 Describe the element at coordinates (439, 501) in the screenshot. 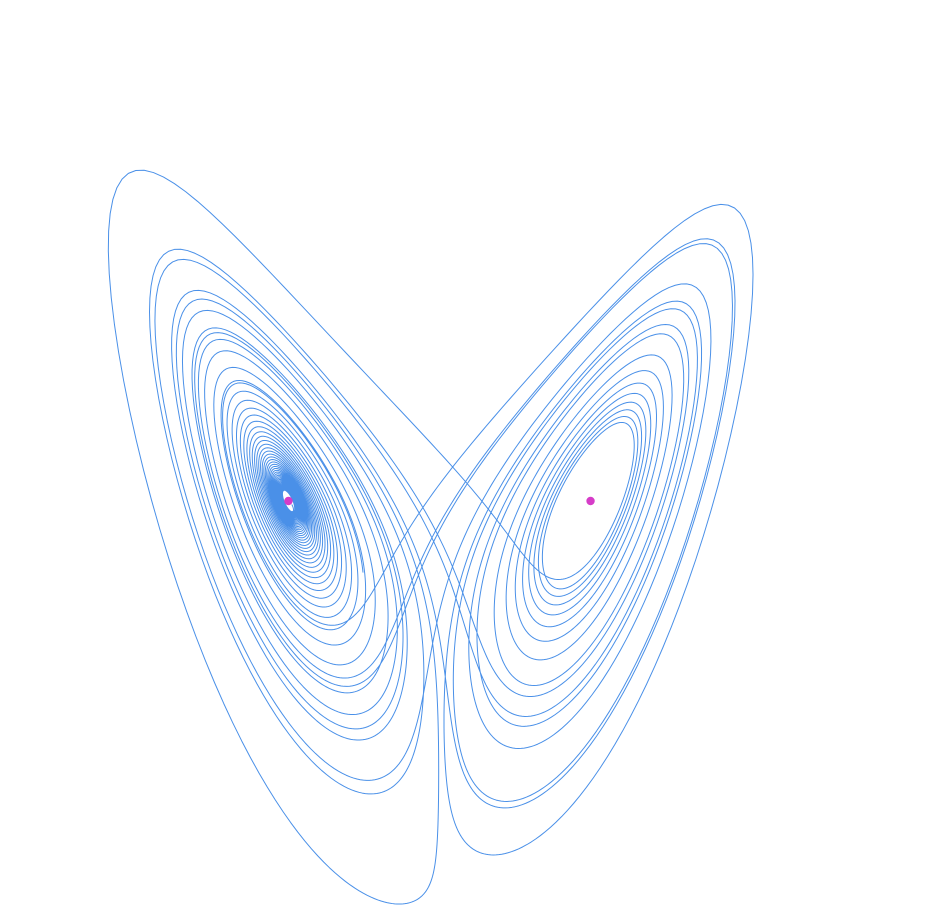

I see `fixed-point-layer` at that location.